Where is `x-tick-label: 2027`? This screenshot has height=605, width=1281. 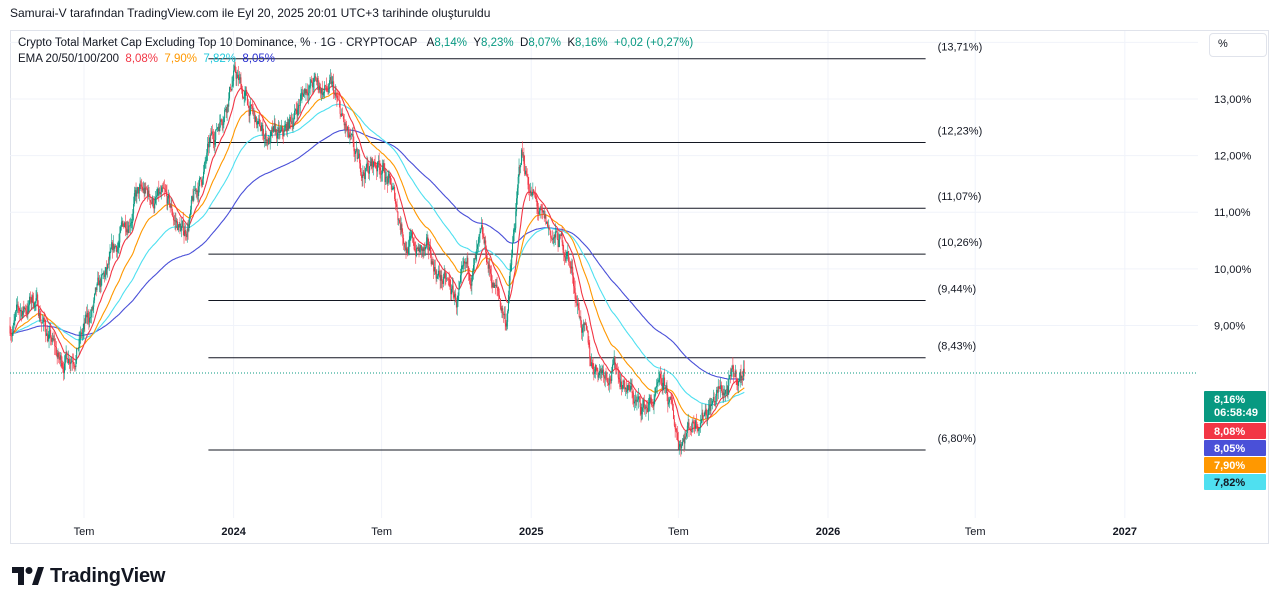
x-tick-label: 2027 is located at coordinates (1125, 532).